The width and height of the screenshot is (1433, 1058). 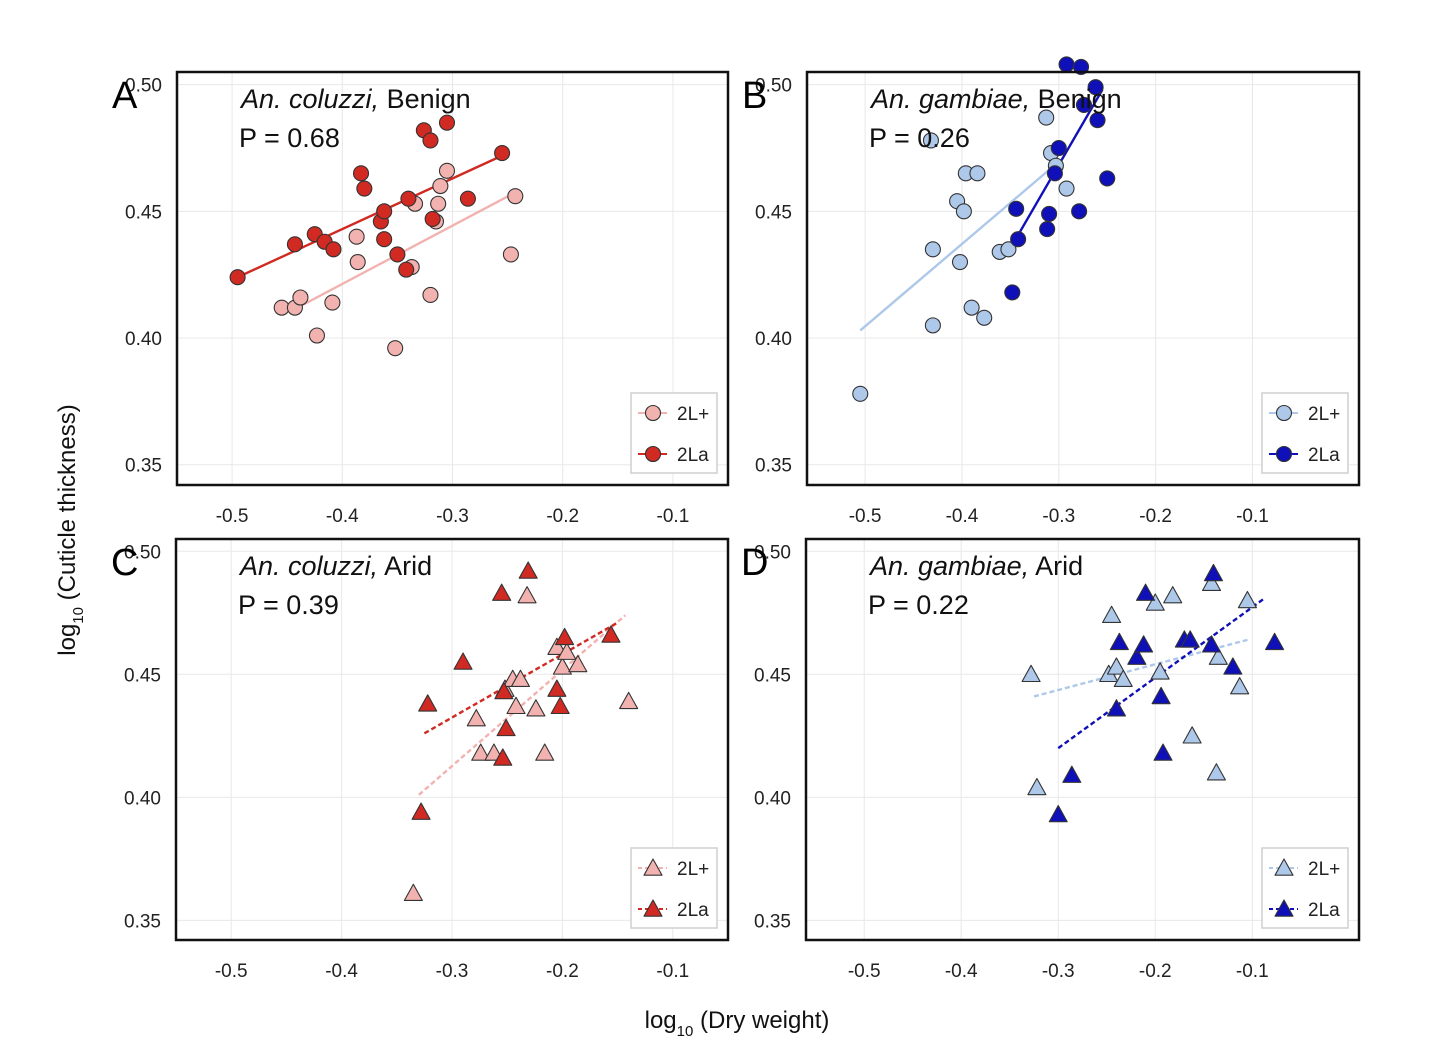 I want to click on panel-title-condition: Benign, so click(x=1076, y=99).